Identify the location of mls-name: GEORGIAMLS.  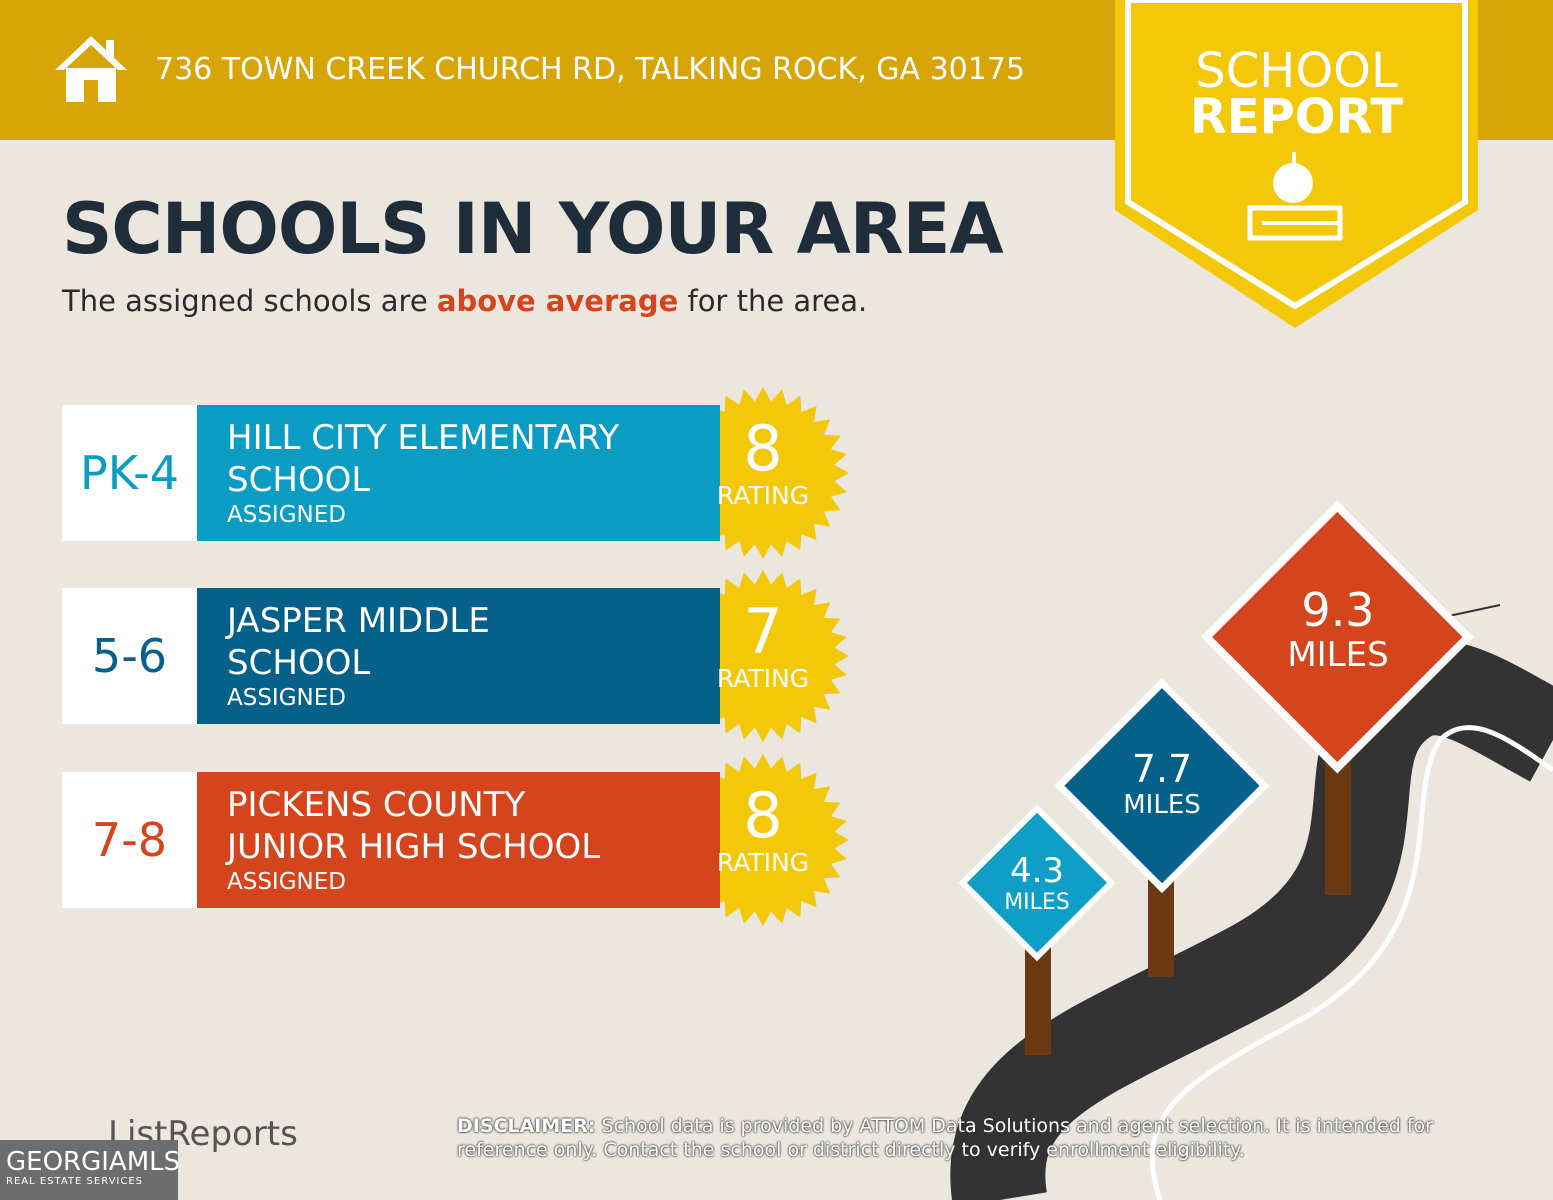
(93, 1162).